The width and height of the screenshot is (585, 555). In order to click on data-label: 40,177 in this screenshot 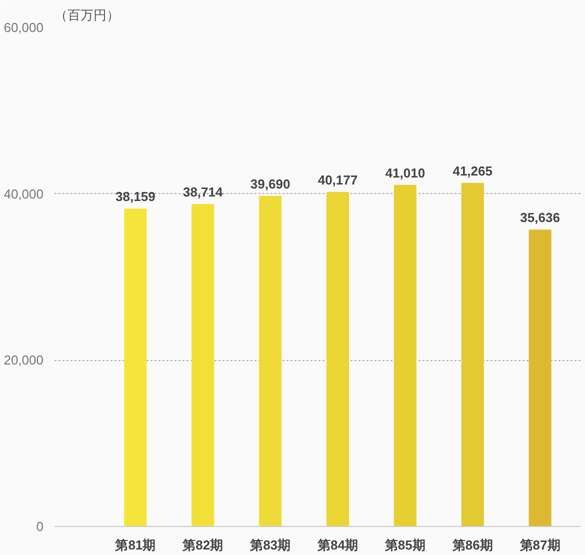, I will do `click(338, 180)`.